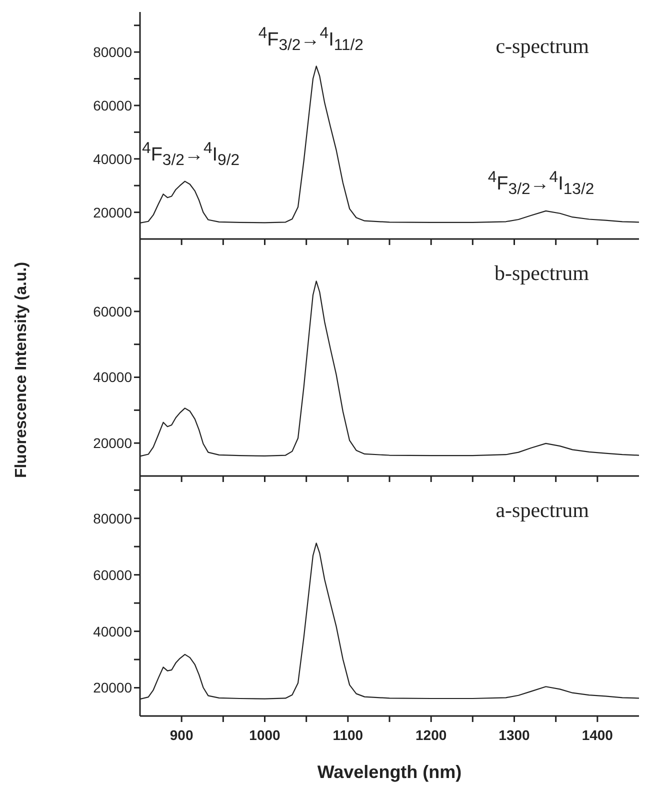  Describe the element at coordinates (389, 772) in the screenshot. I see `x-axis-title: Wavelength (nm)` at that location.